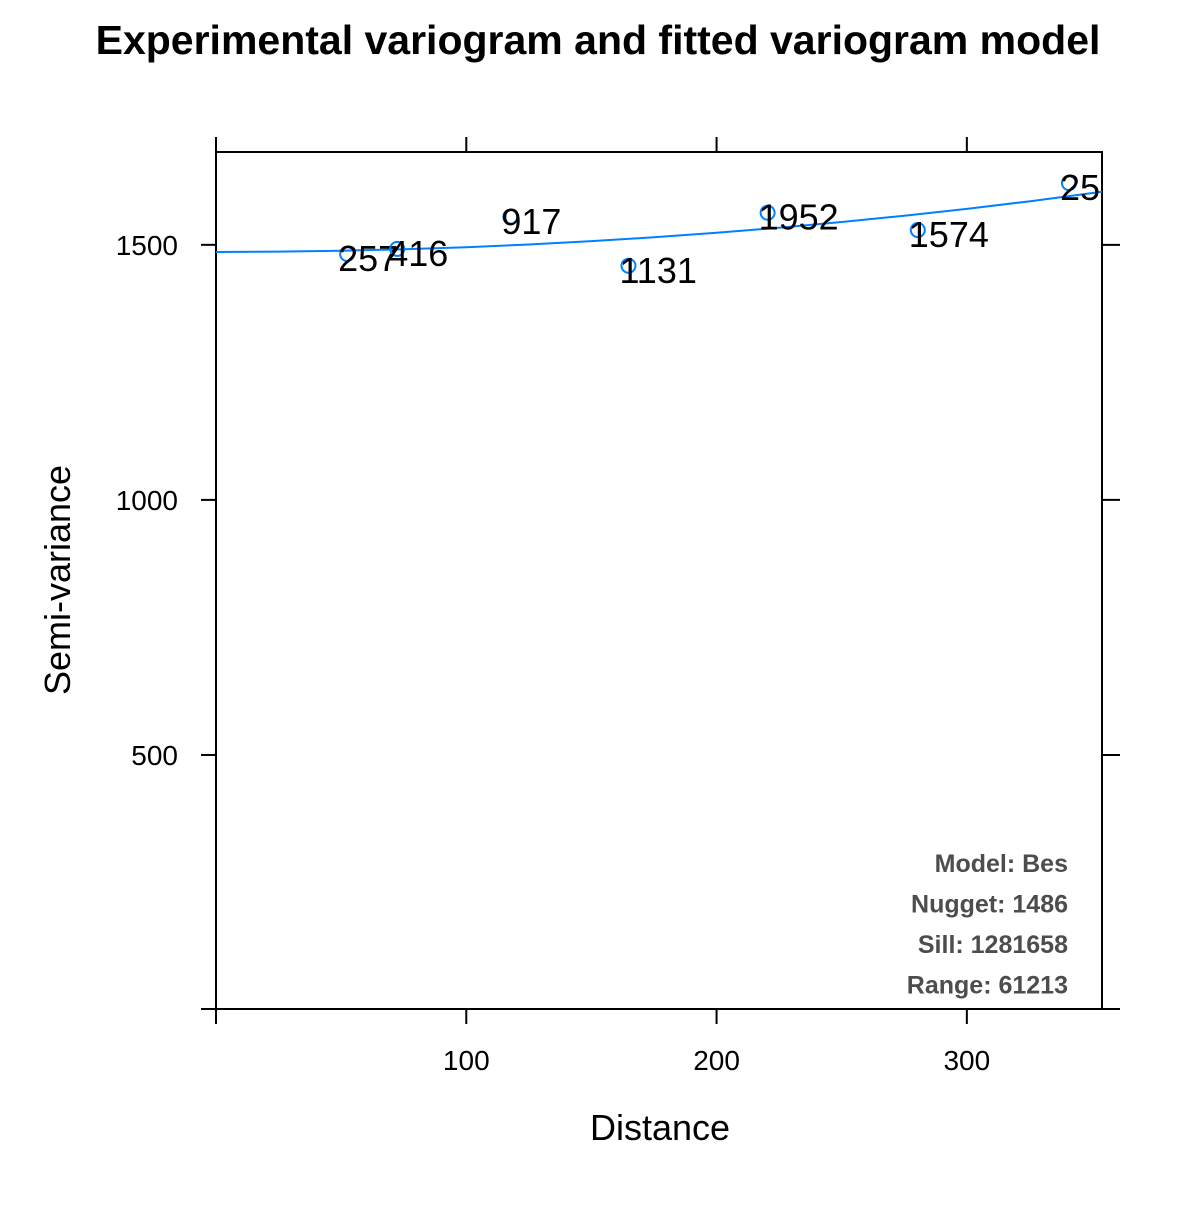  I want to click on y-axis-label: Semi-variance, so click(57, 580).